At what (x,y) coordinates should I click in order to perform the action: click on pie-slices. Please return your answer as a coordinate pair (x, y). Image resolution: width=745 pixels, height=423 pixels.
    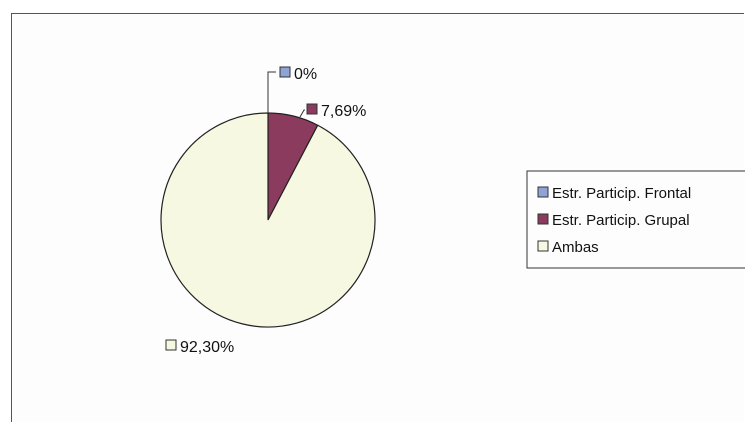
    Looking at the image, I should click on (268, 220).